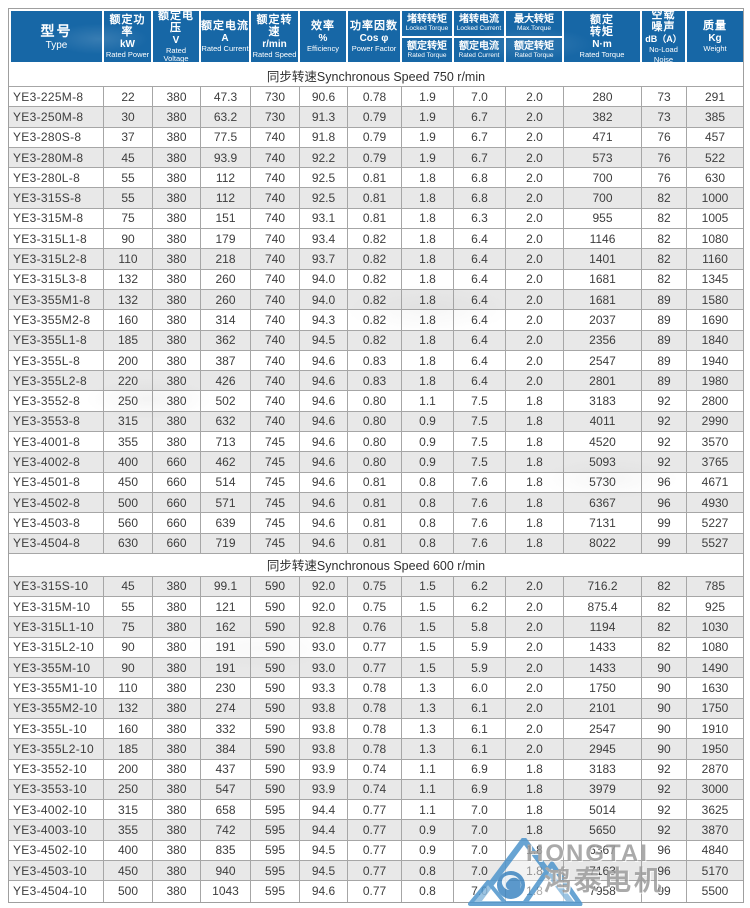 This screenshot has height=908, width=750. What do you see at coordinates (603, 218) in the screenshot?
I see `rated-torque-cell: 955` at bounding box center [603, 218].